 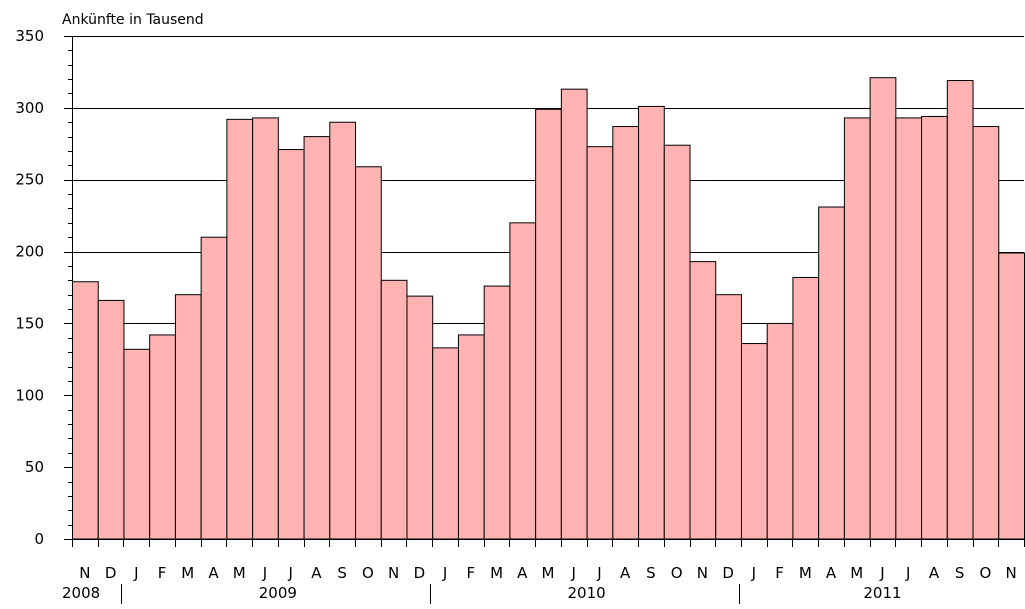 What do you see at coordinates (133, 20) in the screenshot?
I see `y-axis-label: Ankünfte in Tausend` at bounding box center [133, 20].